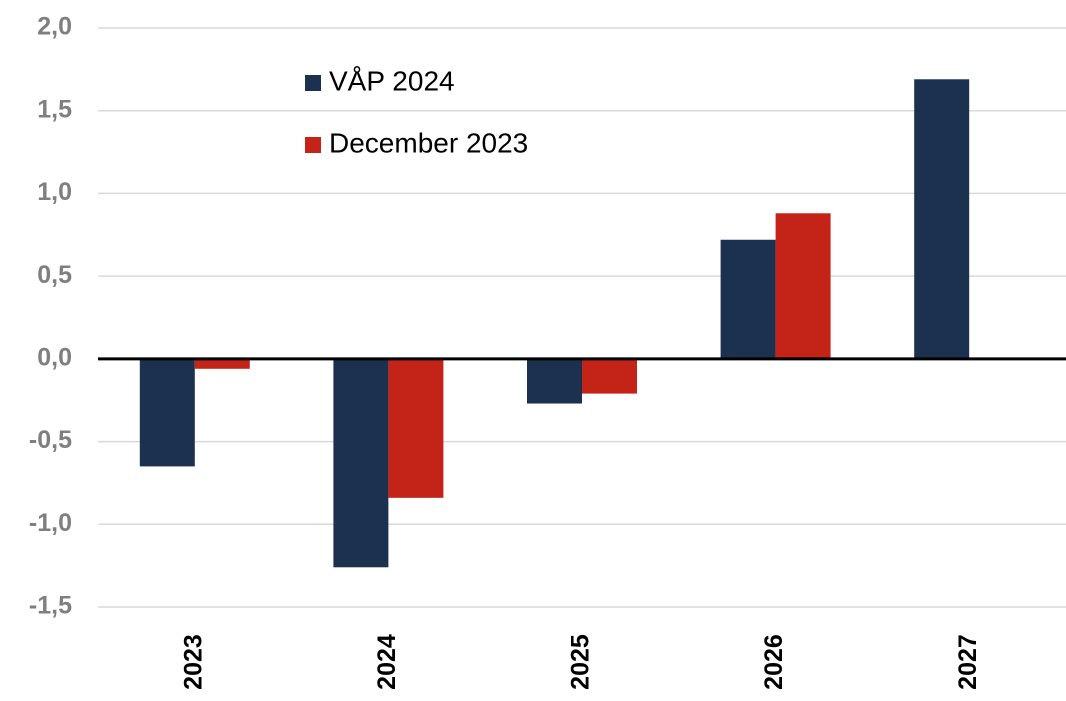  I want to click on y-tick-label: 2,0, so click(54, 27).